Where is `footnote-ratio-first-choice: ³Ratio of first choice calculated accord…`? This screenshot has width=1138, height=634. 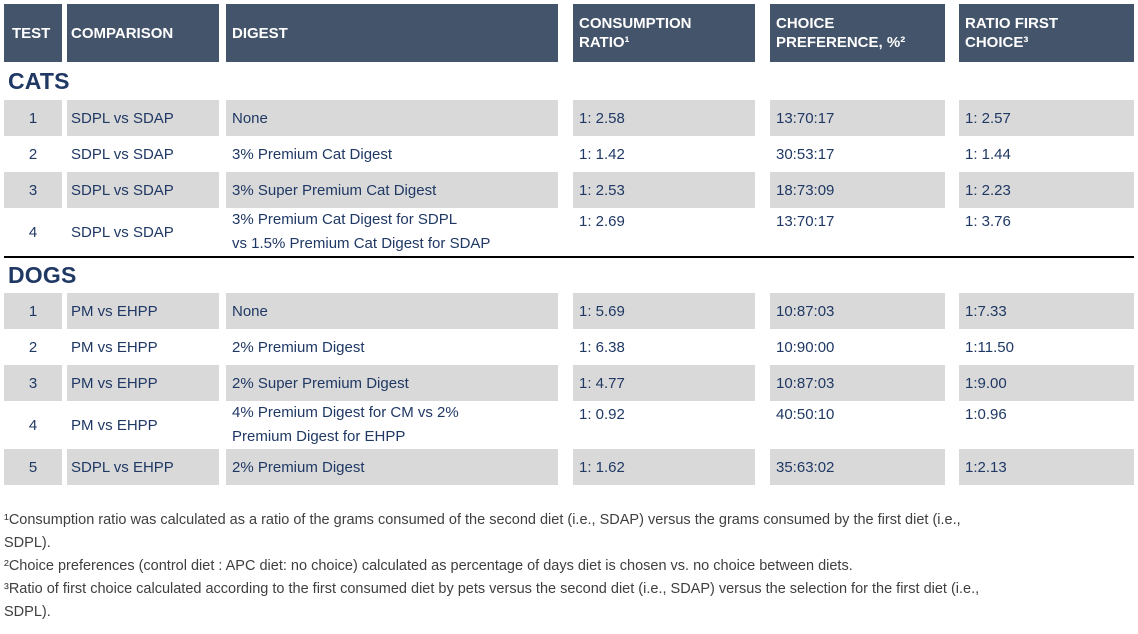
footnote-ratio-first-choice: ³Ratio of first choice calculated accord… is located at coordinates (492, 600).